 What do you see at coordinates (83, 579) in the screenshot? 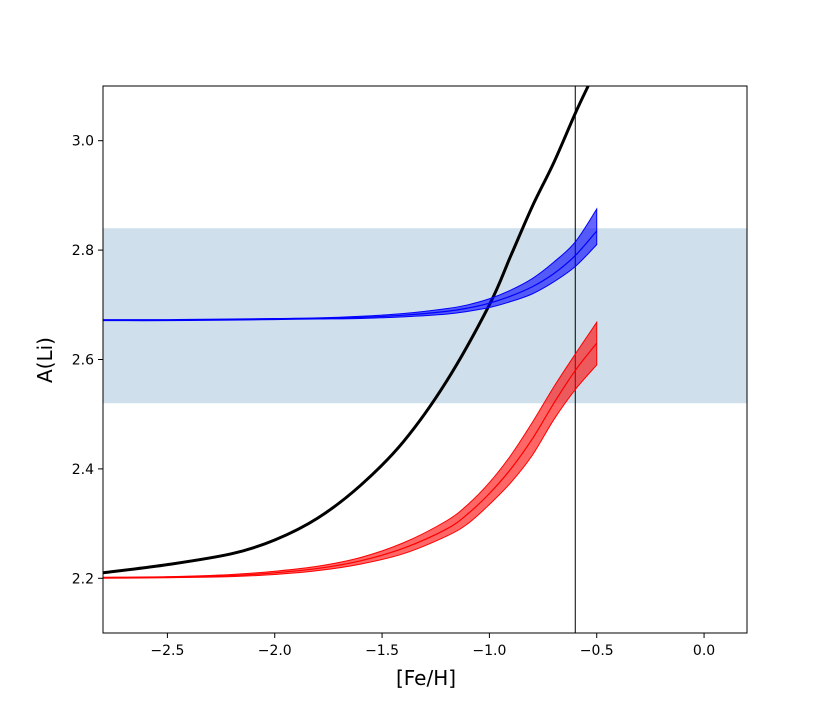
I see `y-tick-label: 2.2` at bounding box center [83, 579].